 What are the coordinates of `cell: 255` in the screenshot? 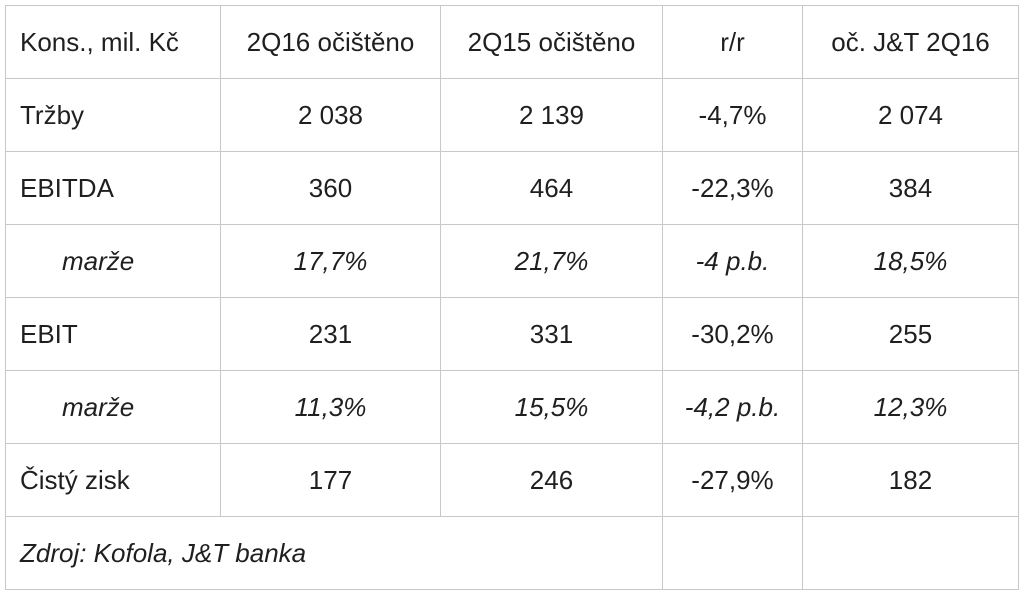 It's located at (910, 334).